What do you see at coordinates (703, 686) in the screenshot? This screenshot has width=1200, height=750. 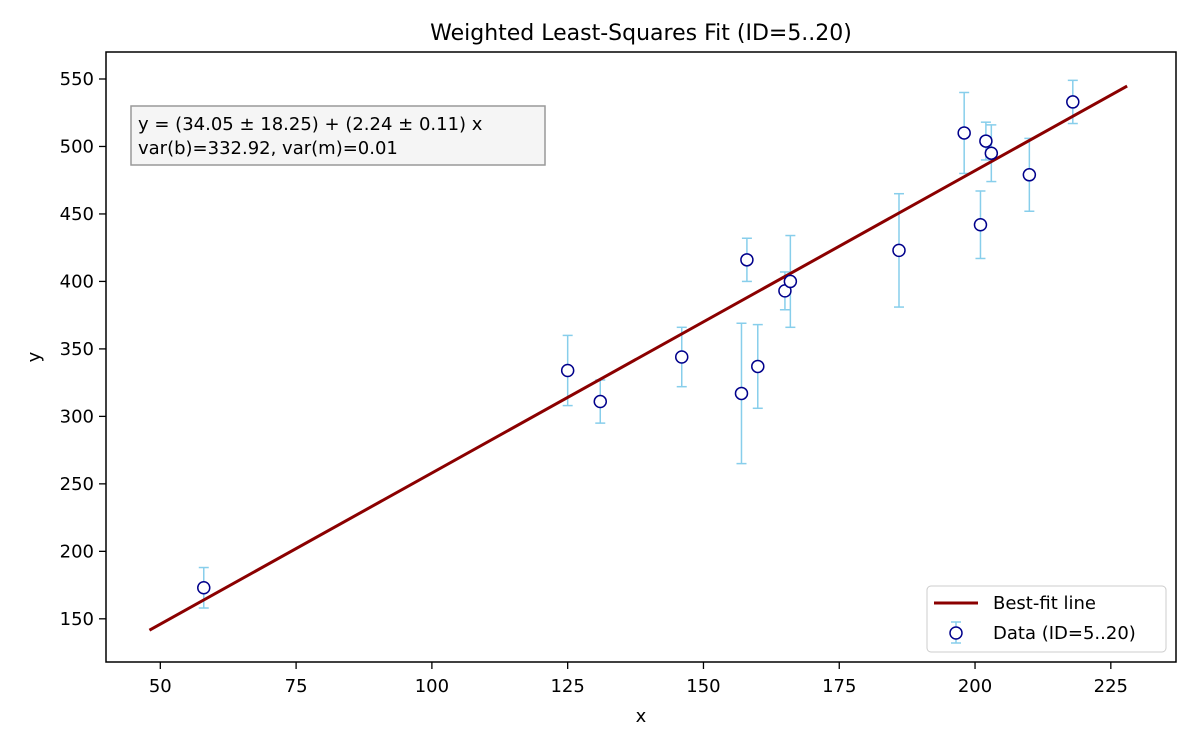 I see `x-tick-label: 150` at bounding box center [703, 686].